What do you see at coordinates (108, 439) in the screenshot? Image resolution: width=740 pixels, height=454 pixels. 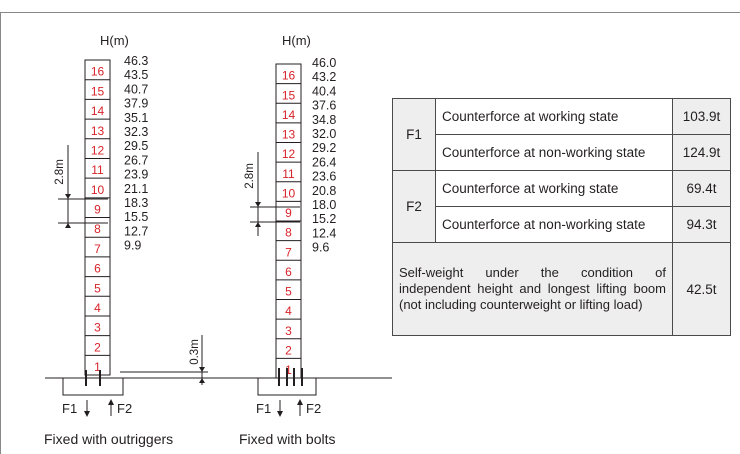 I see `tower-caption: Fixed with outriggers` at bounding box center [108, 439].